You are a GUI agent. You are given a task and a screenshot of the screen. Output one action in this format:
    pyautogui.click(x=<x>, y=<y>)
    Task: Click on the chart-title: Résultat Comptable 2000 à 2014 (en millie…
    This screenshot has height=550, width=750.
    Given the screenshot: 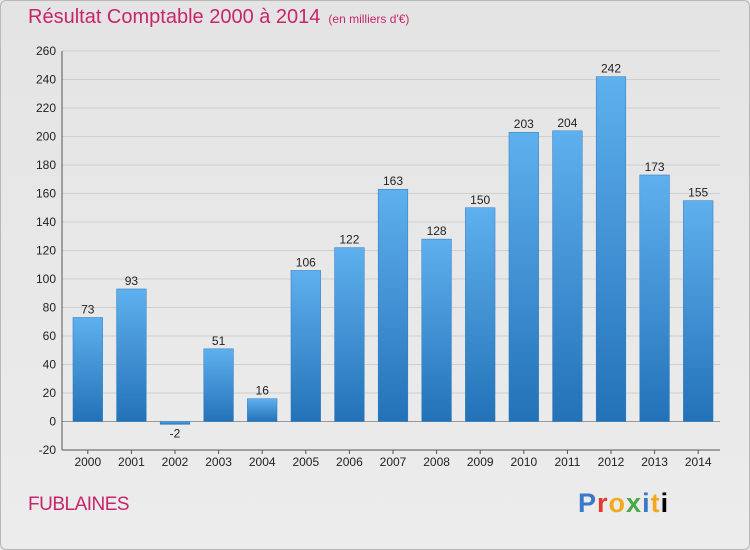 What is the action you would take?
    pyautogui.click(x=218, y=17)
    